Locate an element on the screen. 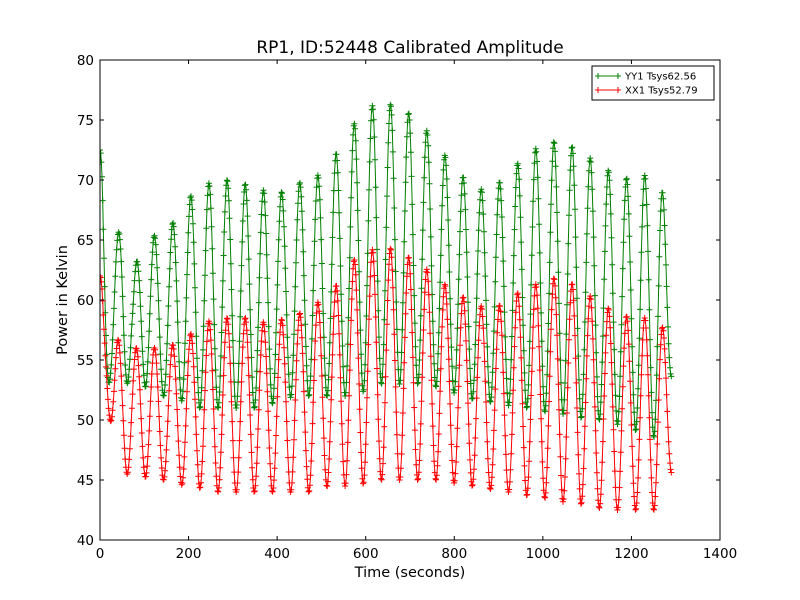  chart-title: RP1, ID:52448 Calibrated Amplitude is located at coordinates (409, 48).